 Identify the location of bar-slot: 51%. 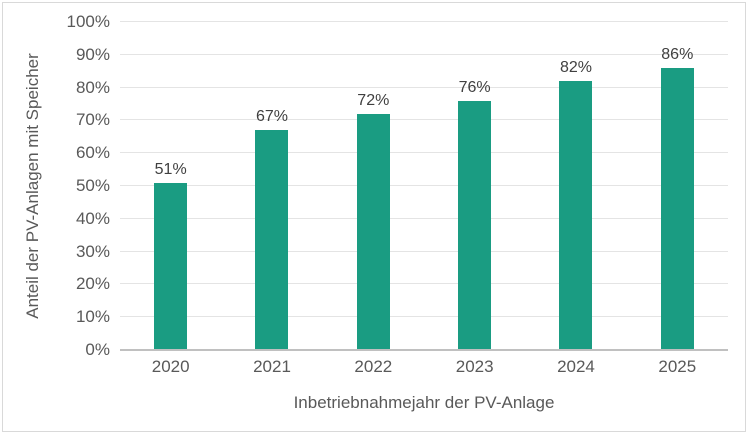
(170, 186).